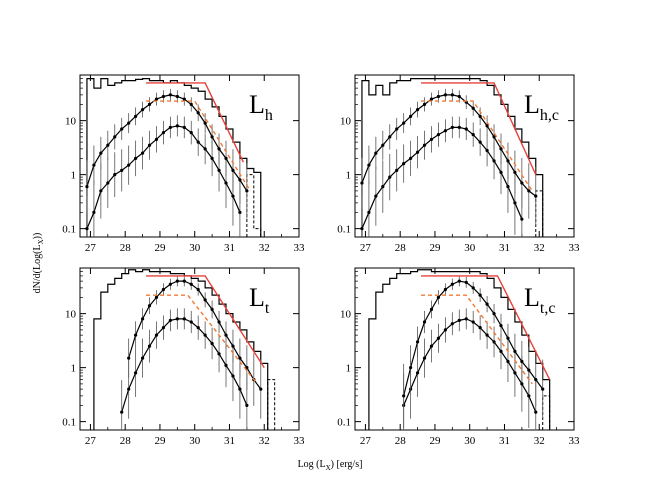 Image resolution: width=648 pixels, height=501 pixels. Describe the element at coordinates (259, 300) in the screenshot. I see `panel-label: Lt` at that location.